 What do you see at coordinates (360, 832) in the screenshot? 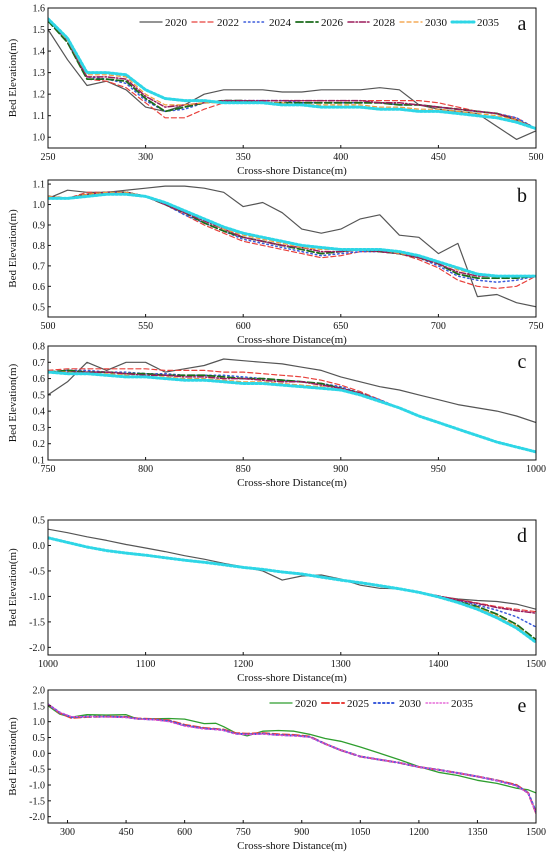
I see `x-tick-label: 1050` at bounding box center [360, 832].